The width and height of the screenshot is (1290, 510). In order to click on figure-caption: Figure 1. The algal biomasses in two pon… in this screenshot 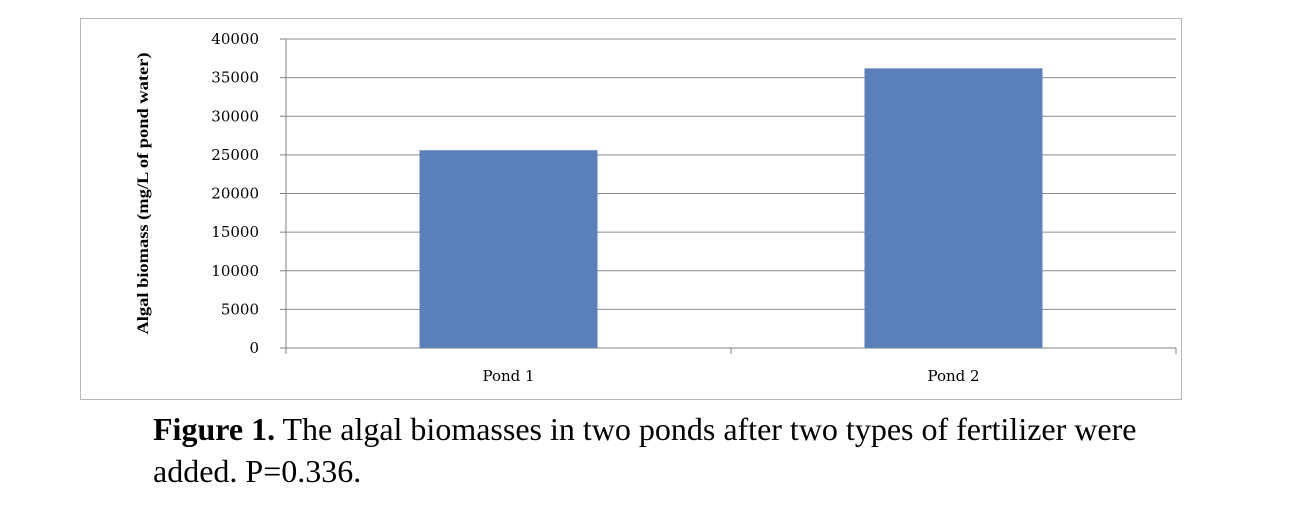, I will do `click(653, 450)`.